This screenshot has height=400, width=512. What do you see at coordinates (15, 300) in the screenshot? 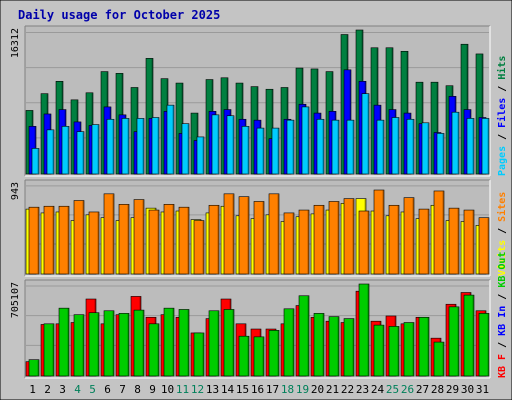
I see `panel-max-label: 705107` at bounding box center [15, 300].